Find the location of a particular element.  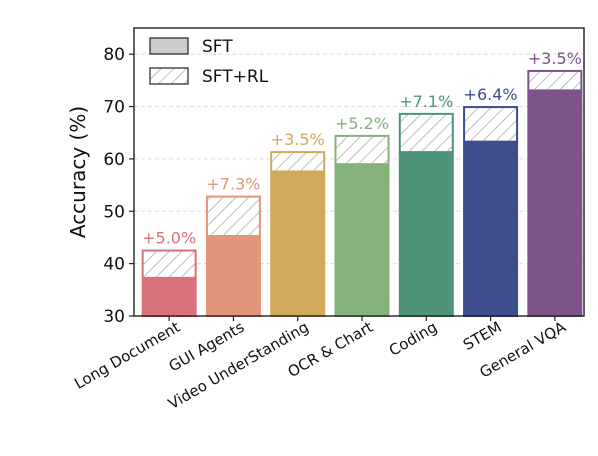

data-label: +6.4% is located at coordinates (491, 94).